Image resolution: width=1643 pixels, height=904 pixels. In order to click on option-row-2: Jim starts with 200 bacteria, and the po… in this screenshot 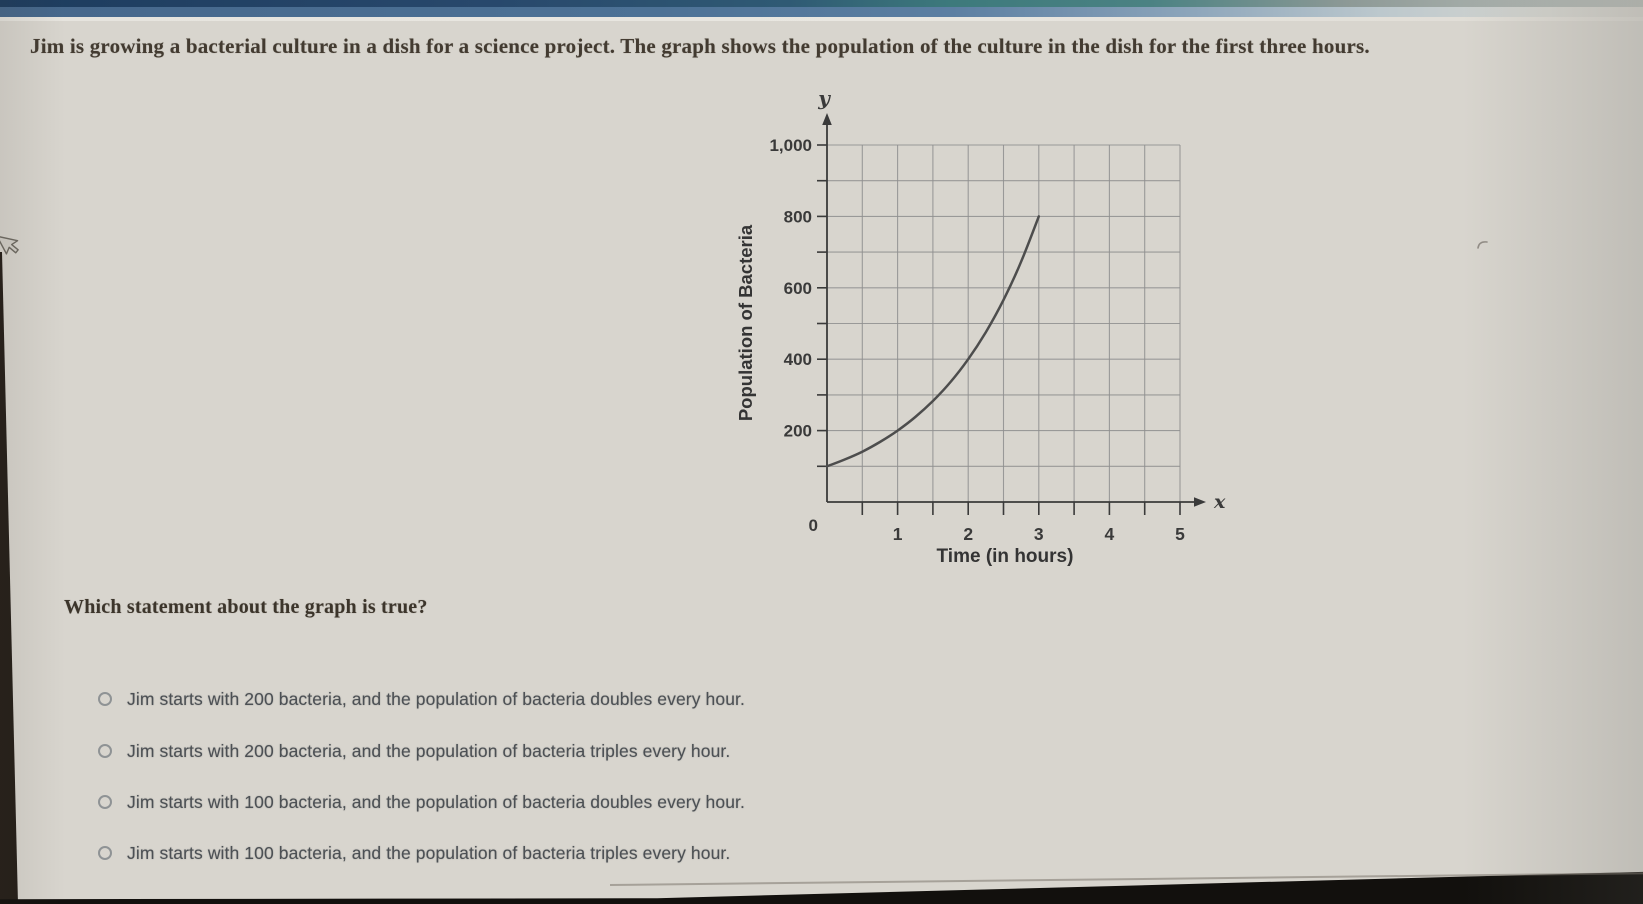, I will do `click(414, 751)`.